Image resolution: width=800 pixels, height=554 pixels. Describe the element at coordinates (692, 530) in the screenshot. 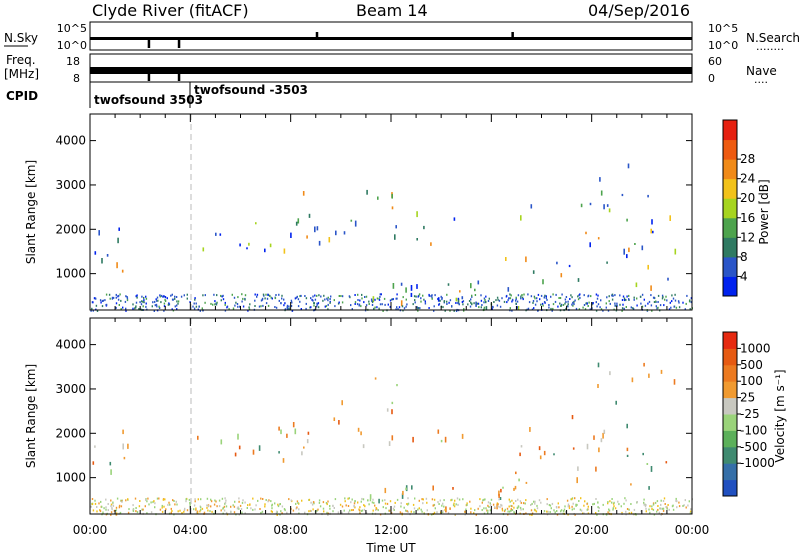

I see `x-tick-label: 00:00` at that location.